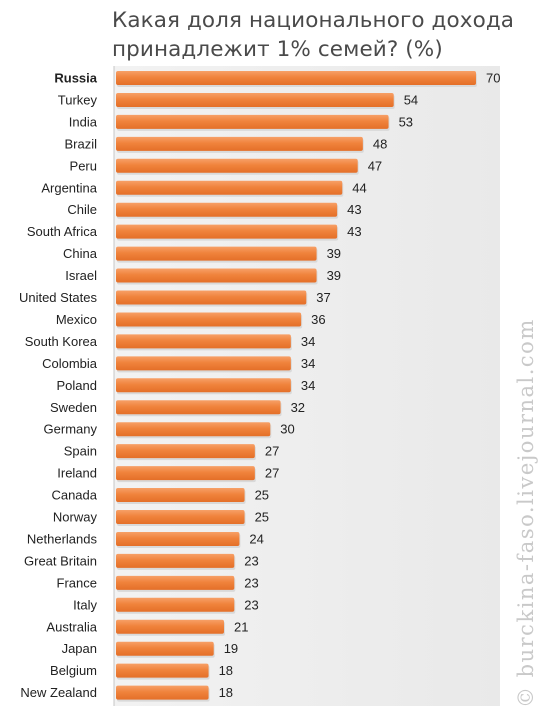  Describe the element at coordinates (80, 253) in the screenshot. I see `category-label: China` at that location.